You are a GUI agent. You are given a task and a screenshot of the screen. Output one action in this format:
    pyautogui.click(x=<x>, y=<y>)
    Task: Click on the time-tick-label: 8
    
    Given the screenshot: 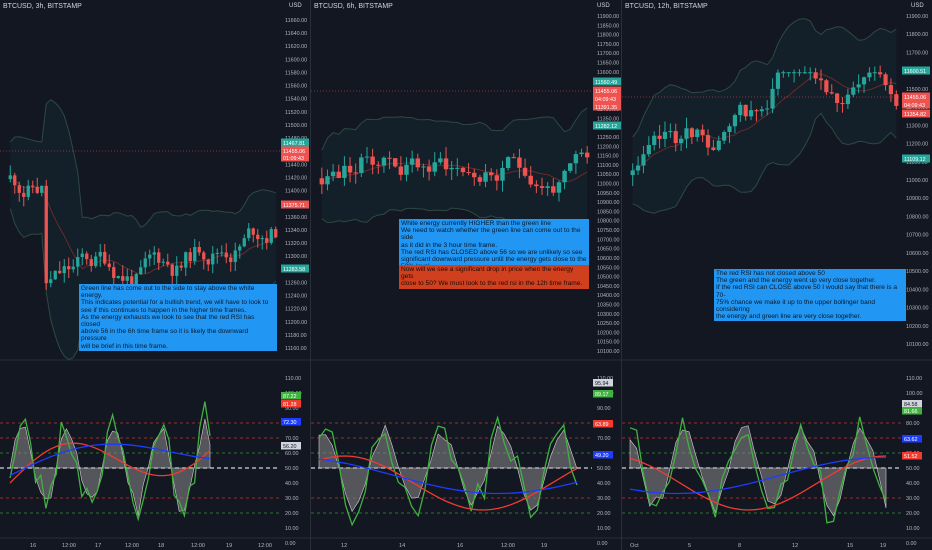 What is the action you would take?
    pyautogui.click(x=739, y=546)
    